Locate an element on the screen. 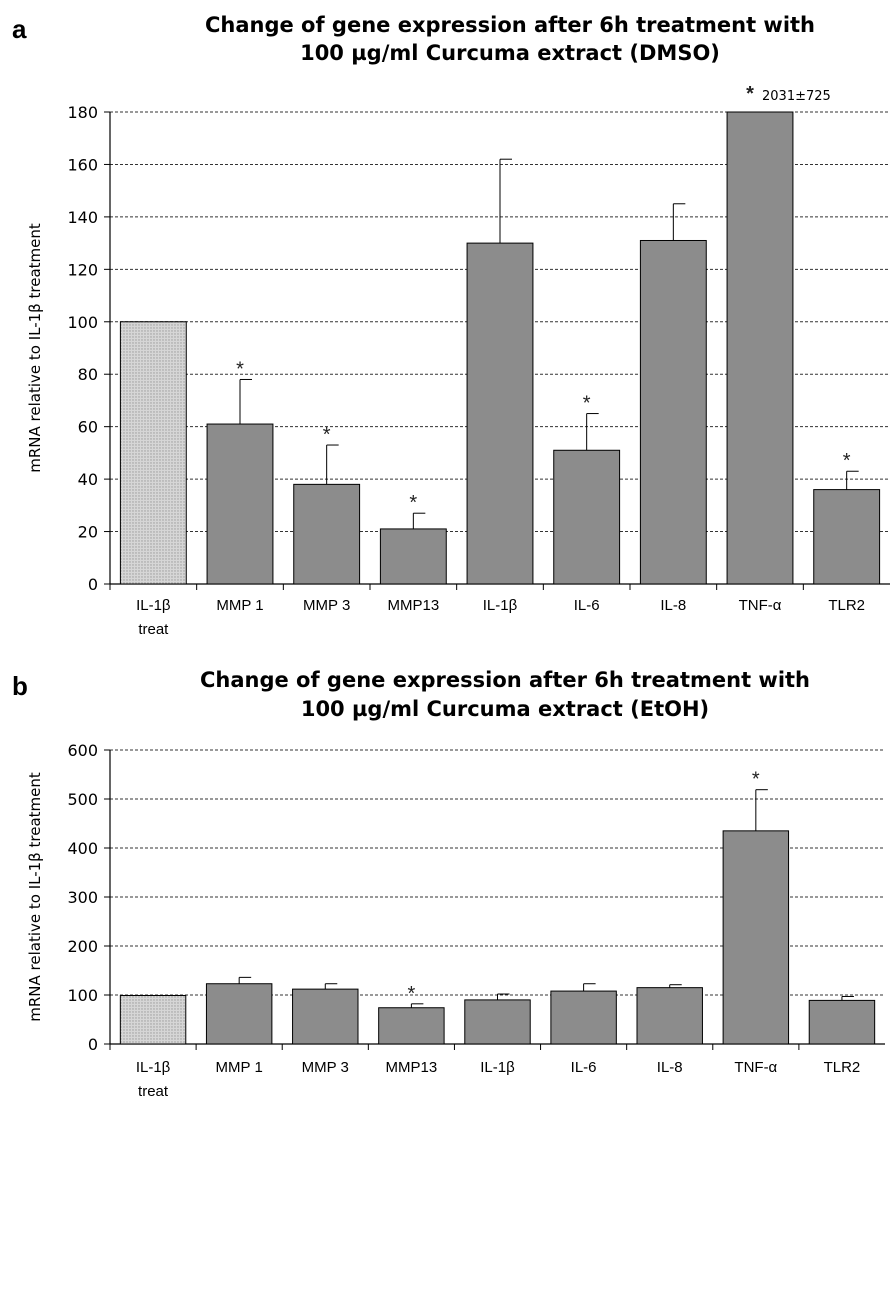 Image resolution: width=890 pixels, height=1294 pixels. significance-star-8: * is located at coordinates (847, 461).